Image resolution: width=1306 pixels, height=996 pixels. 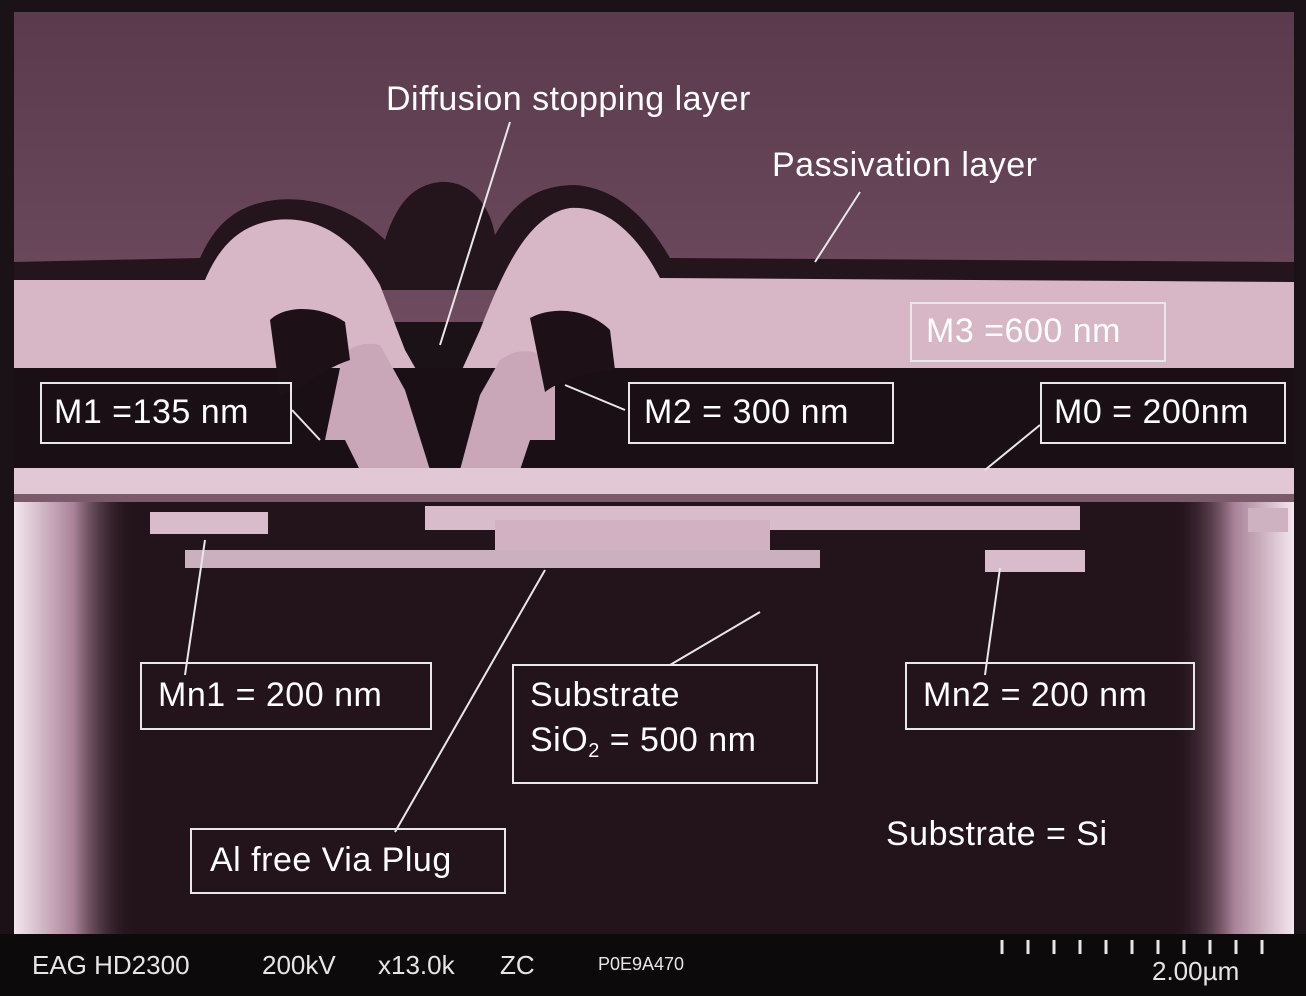 I want to click on label-sio2-subscript: 2, so click(x=594, y=751).